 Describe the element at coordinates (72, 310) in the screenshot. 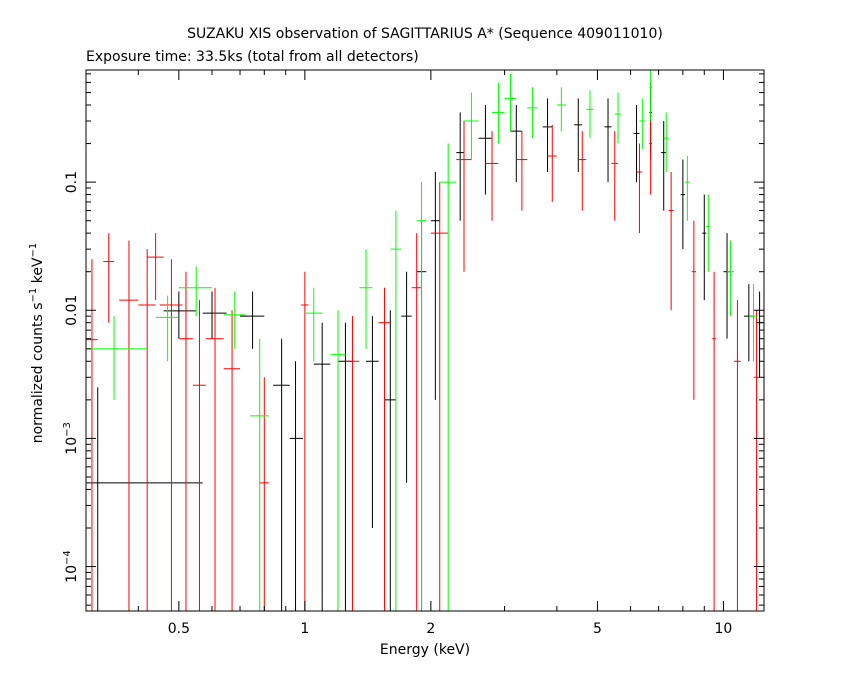

I see `y-tick-label: 0.01` at that location.